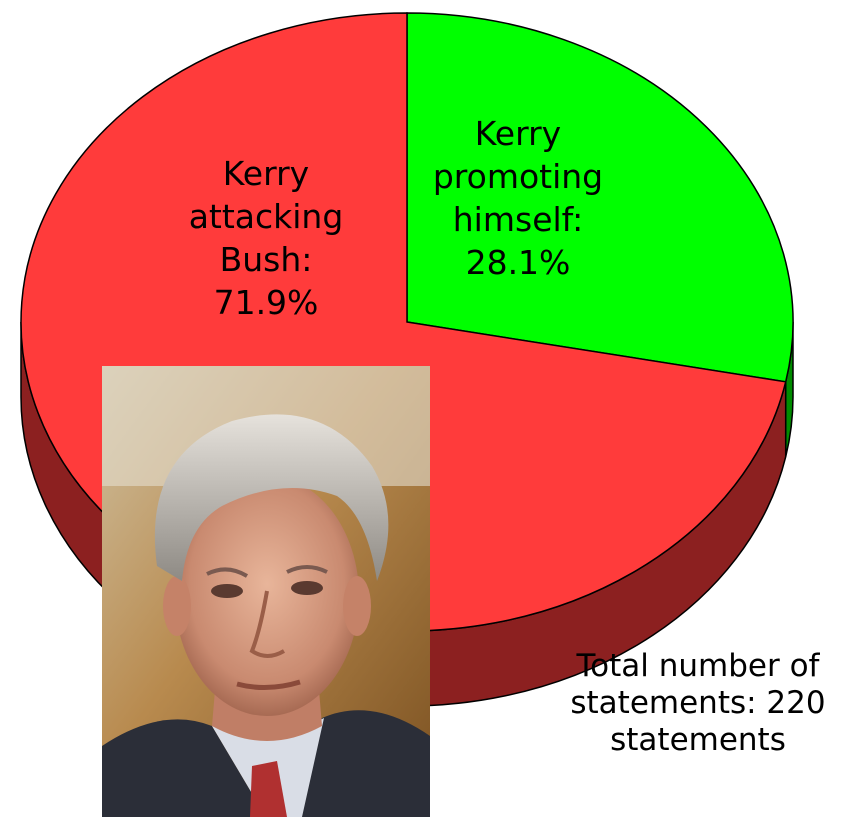  I want to click on slice-label-line: attacking, so click(266, 216).